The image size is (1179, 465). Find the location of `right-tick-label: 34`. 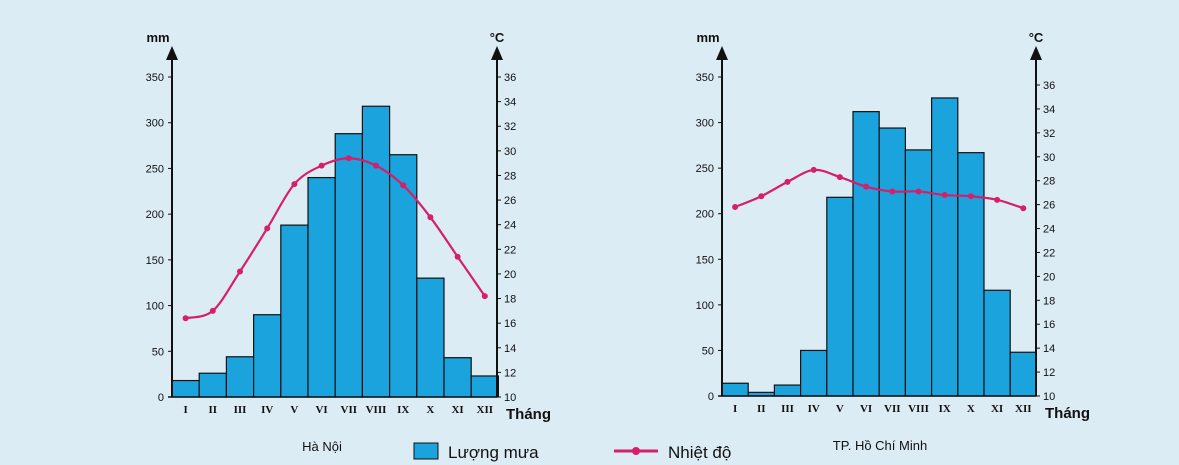

right-tick-label: 34 is located at coordinates (1049, 110).